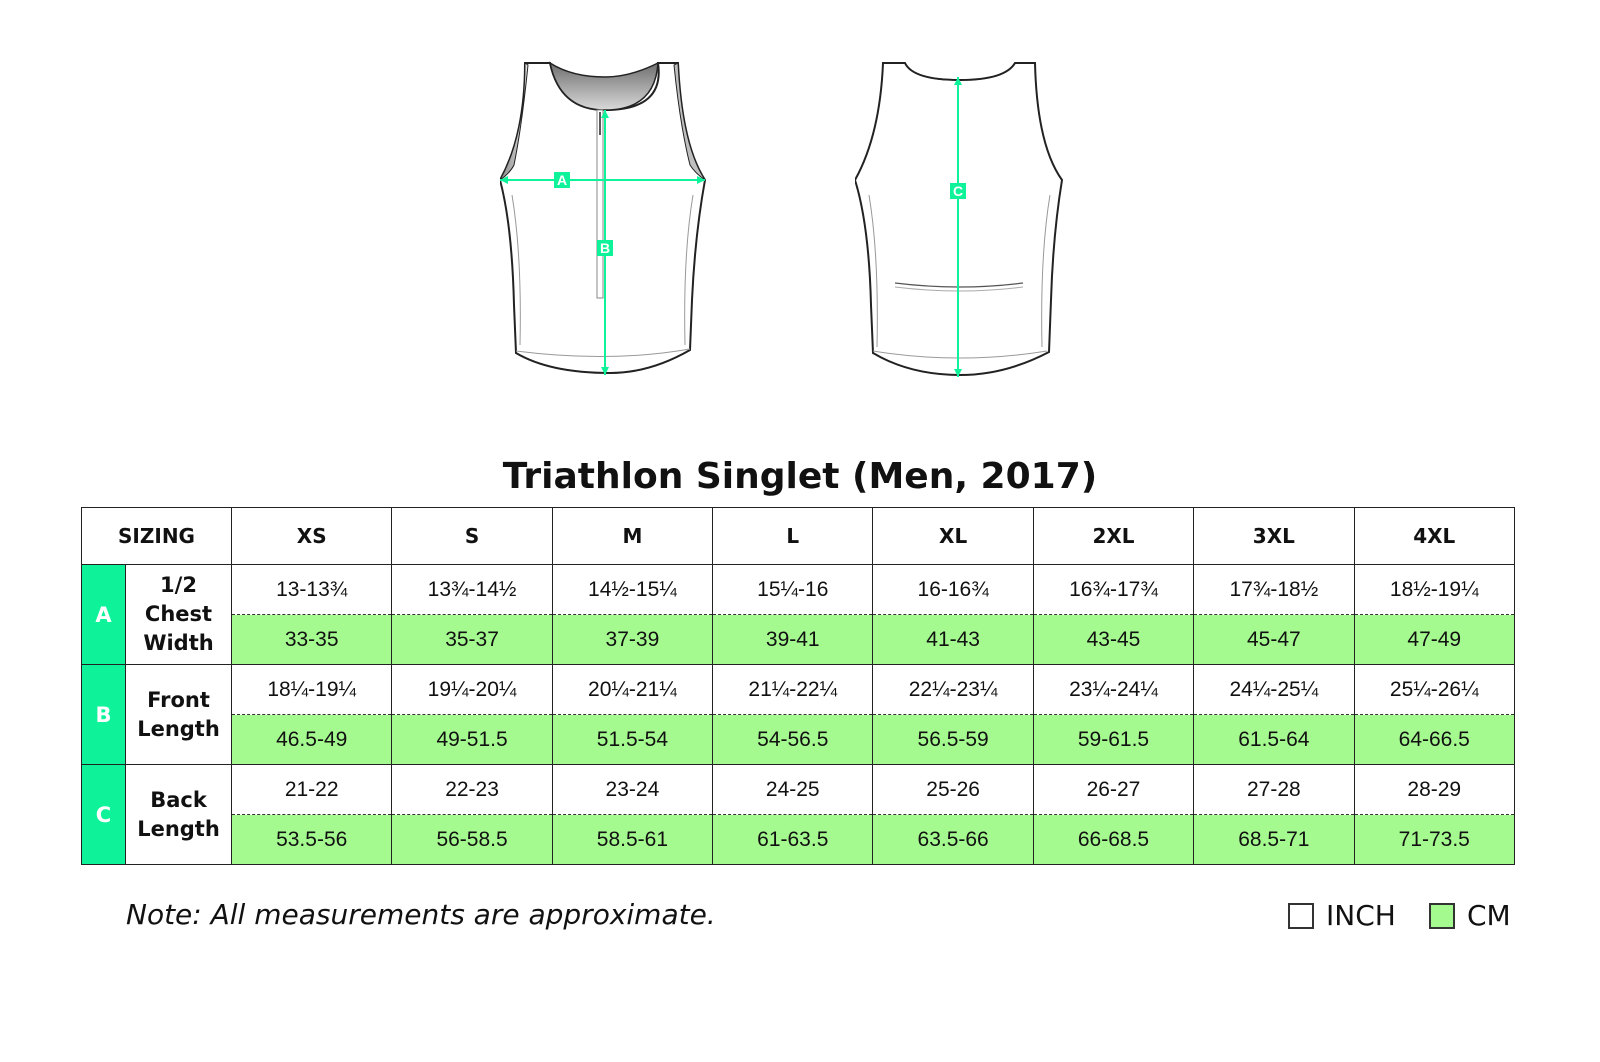 The image size is (1600, 1062). Describe the element at coordinates (312, 589) in the screenshot. I see `inch-cell: 13-13¾` at that location.